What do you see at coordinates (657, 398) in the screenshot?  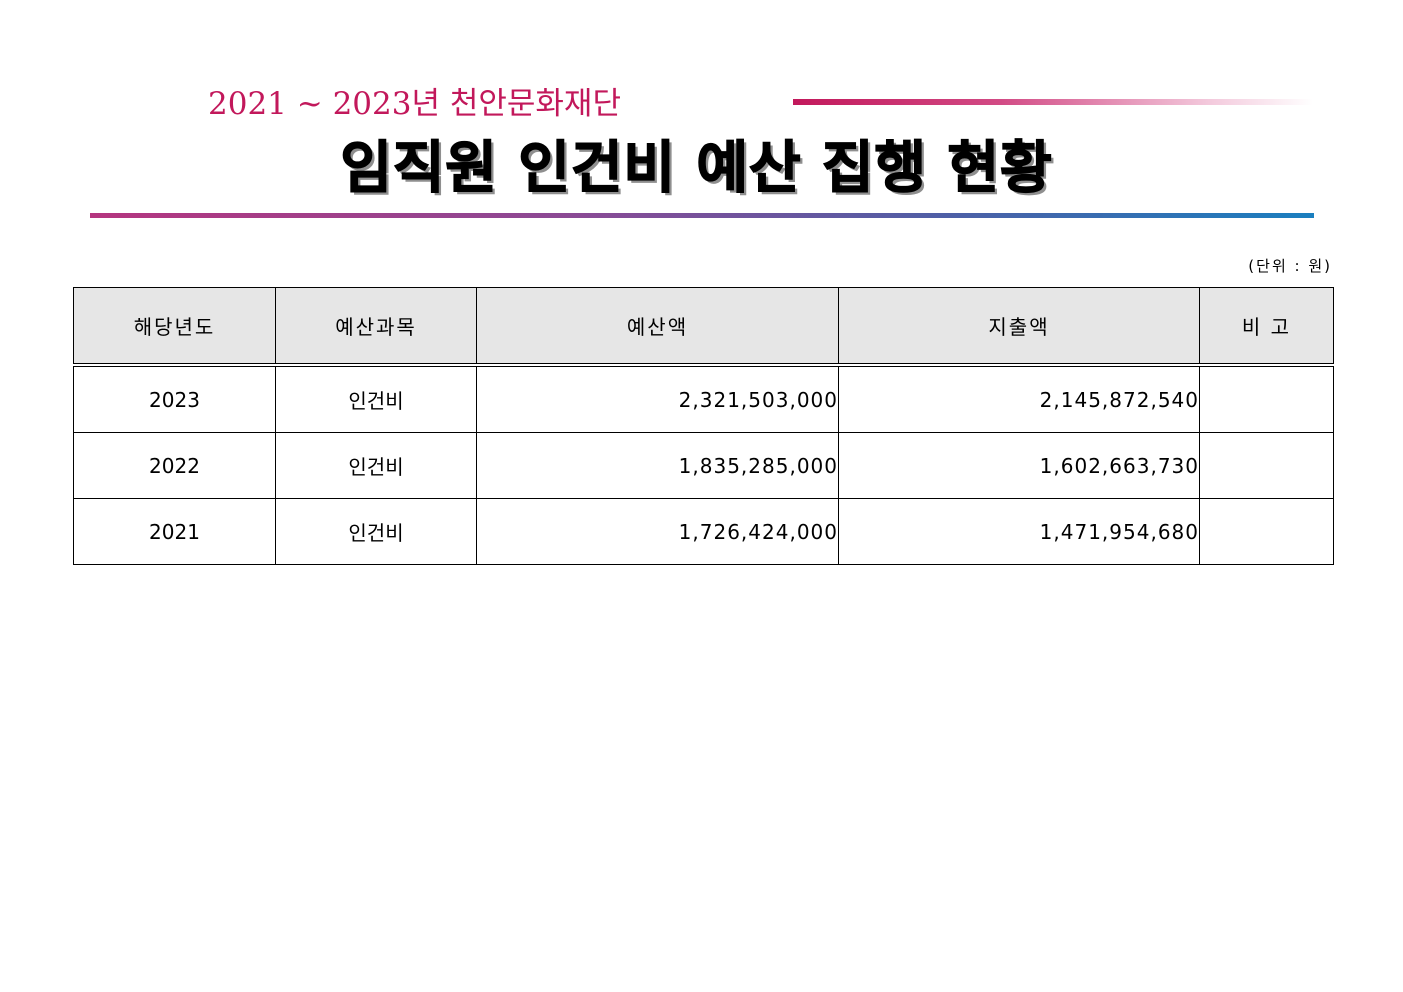 I see `cell-budget: 2,321,503,000` at bounding box center [657, 398].